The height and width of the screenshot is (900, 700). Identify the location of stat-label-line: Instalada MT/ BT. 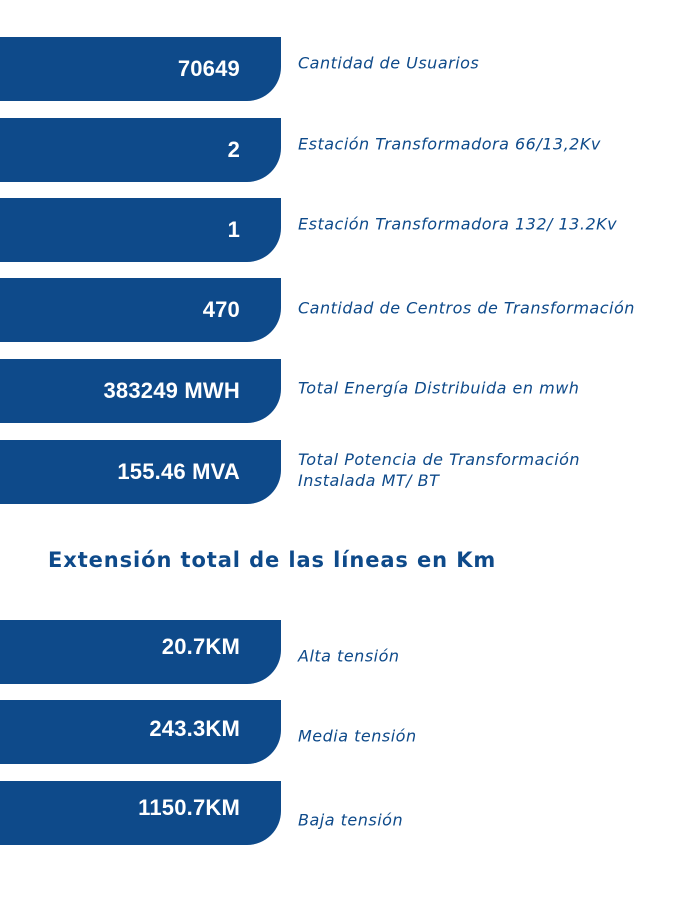
(369, 480).